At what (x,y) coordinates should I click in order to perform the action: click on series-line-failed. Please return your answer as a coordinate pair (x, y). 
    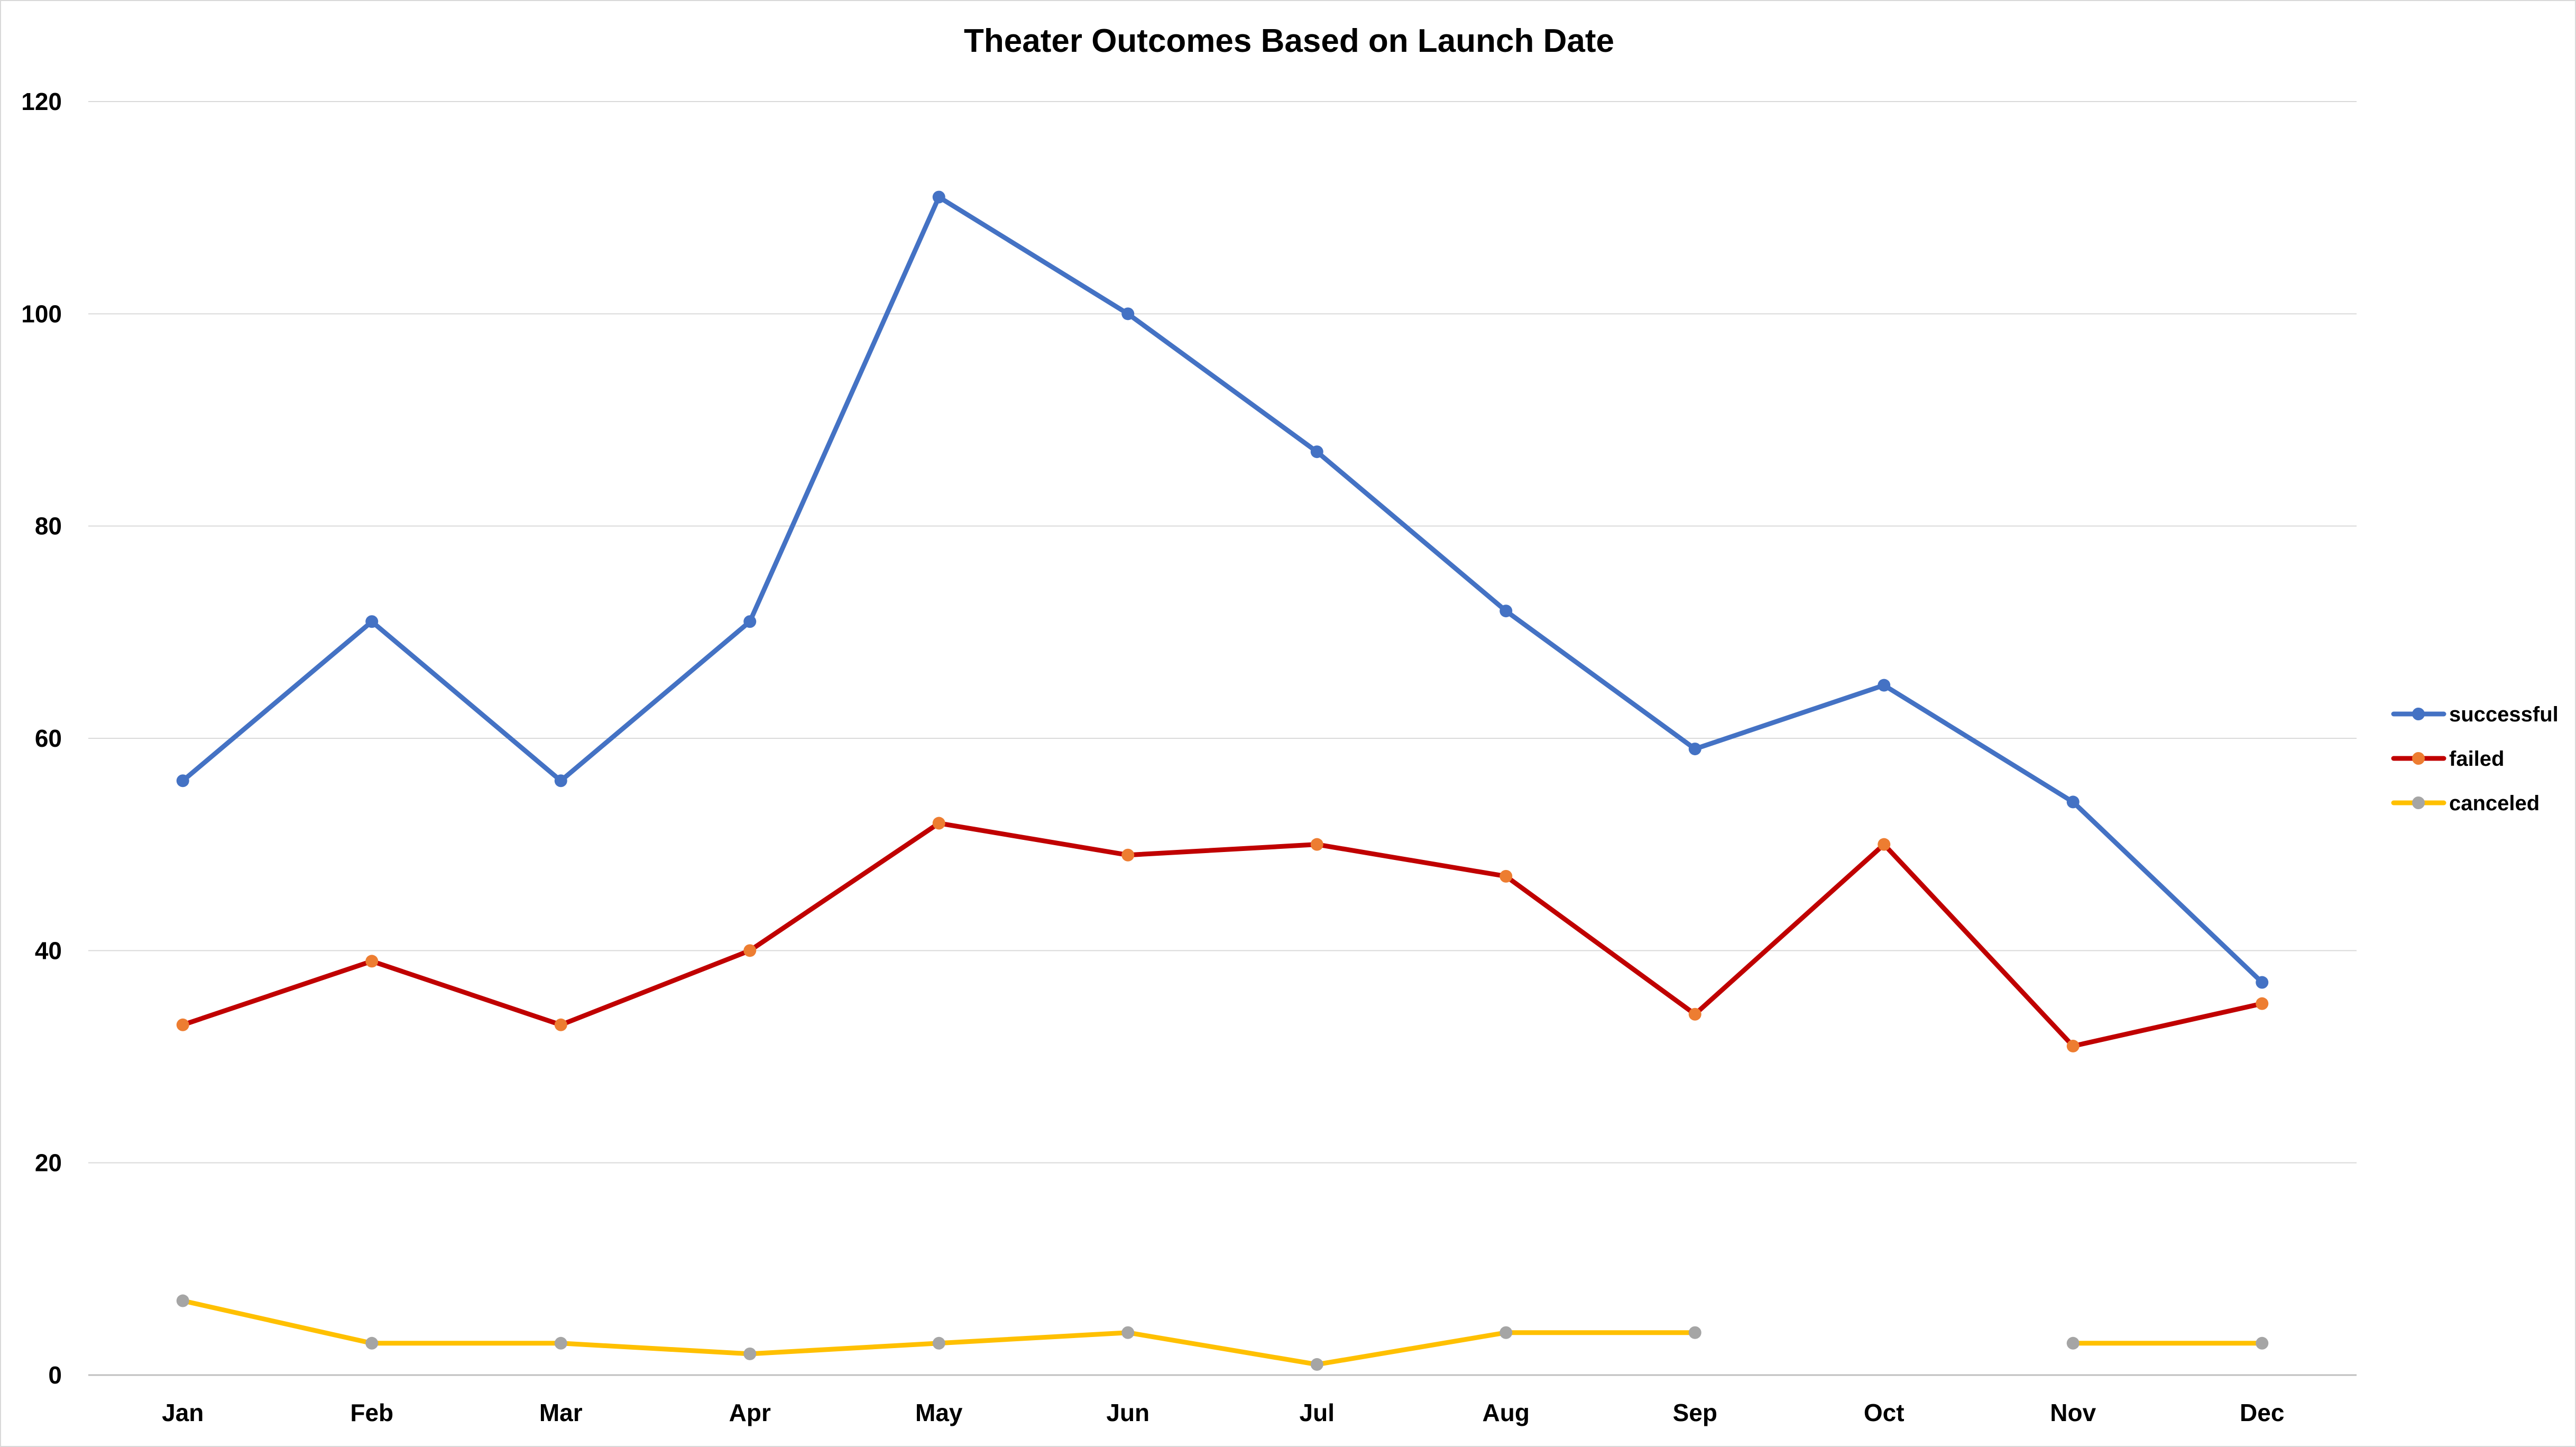
    Looking at the image, I should click on (1223, 935).